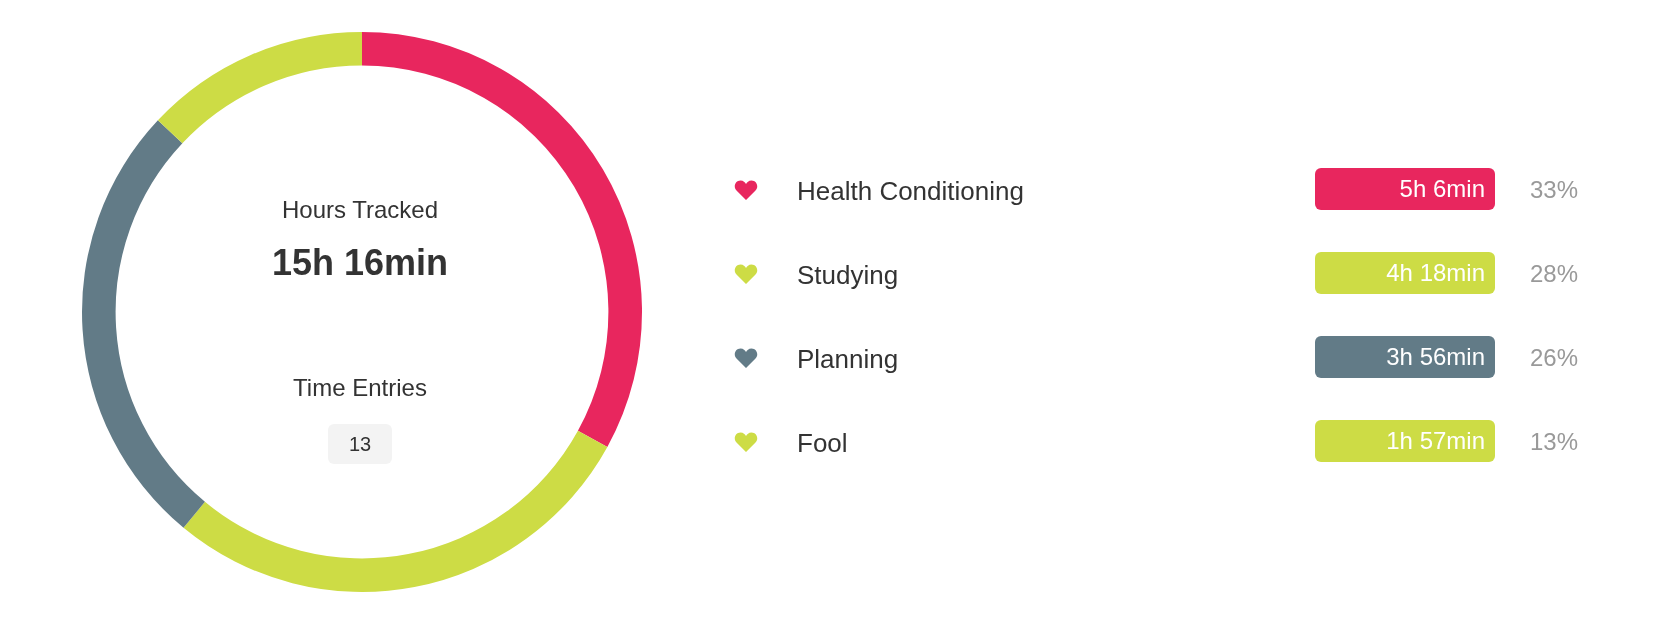 This screenshot has height=634, width=1654. I want to click on text: Hours Tracked, so click(360, 210).